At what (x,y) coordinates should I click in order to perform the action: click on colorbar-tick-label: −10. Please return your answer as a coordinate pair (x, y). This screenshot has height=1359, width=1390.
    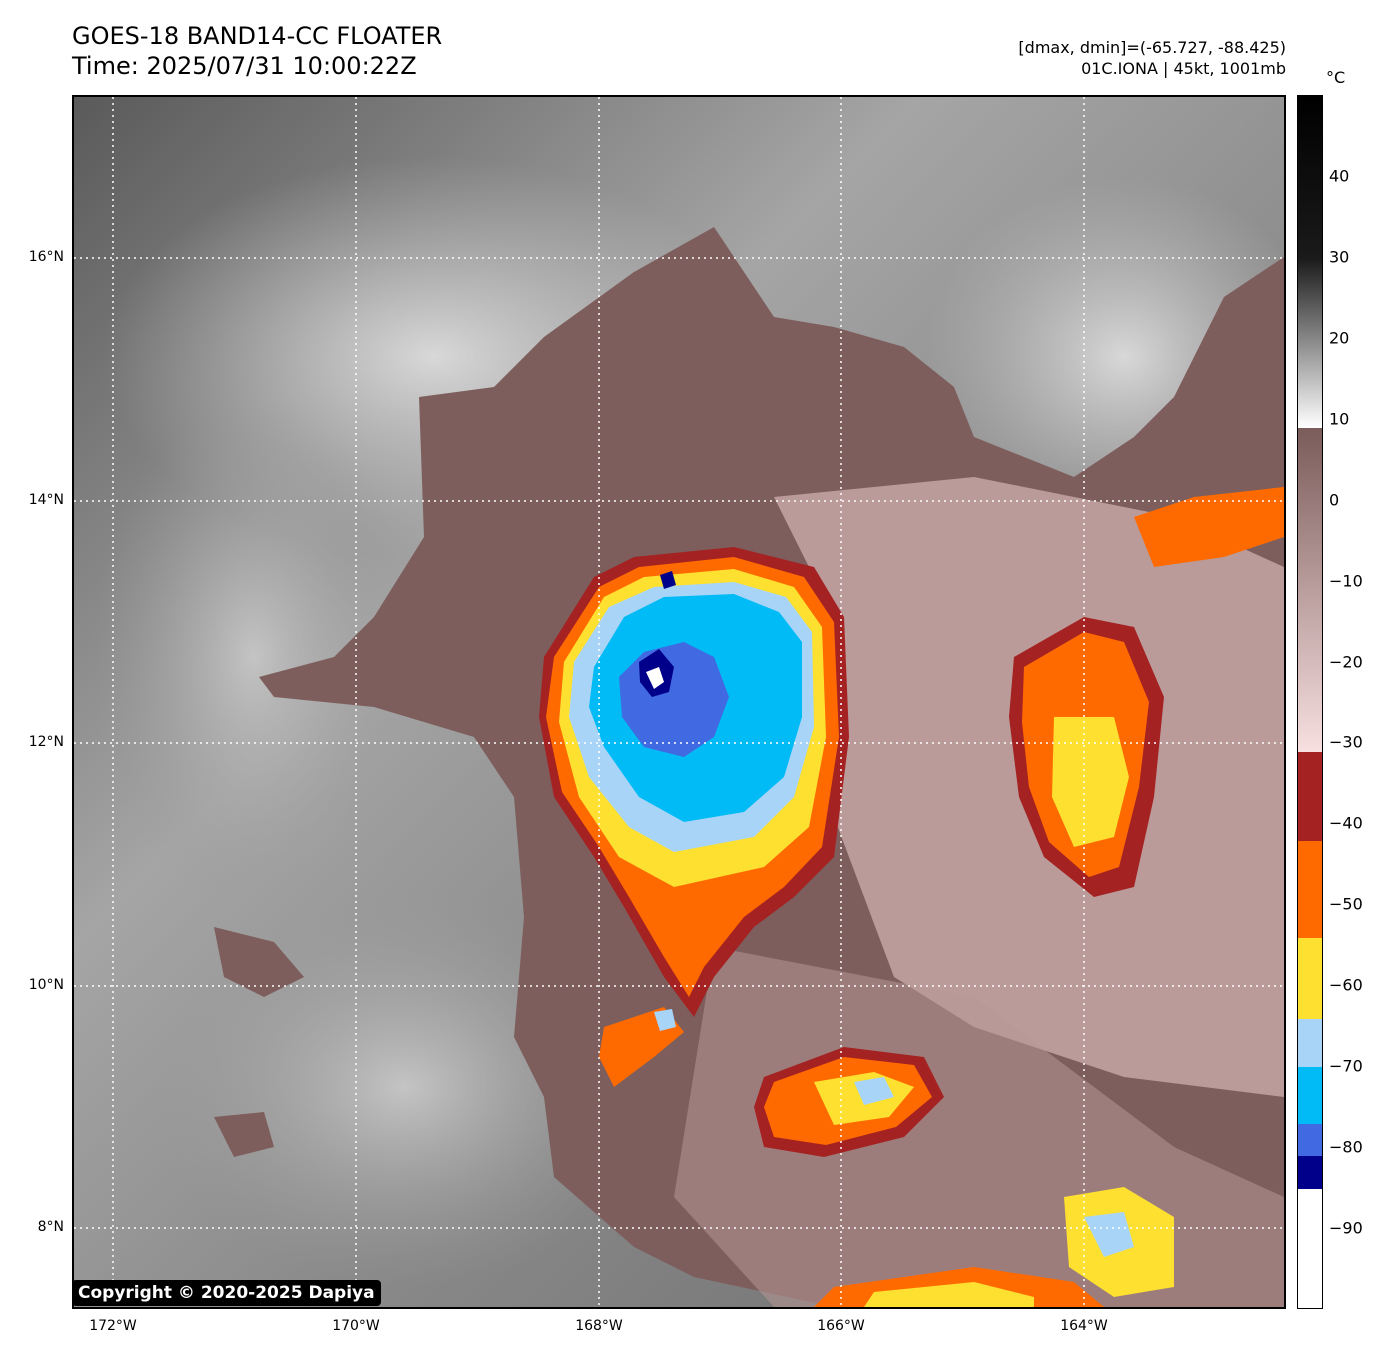
    Looking at the image, I should click on (1346, 581).